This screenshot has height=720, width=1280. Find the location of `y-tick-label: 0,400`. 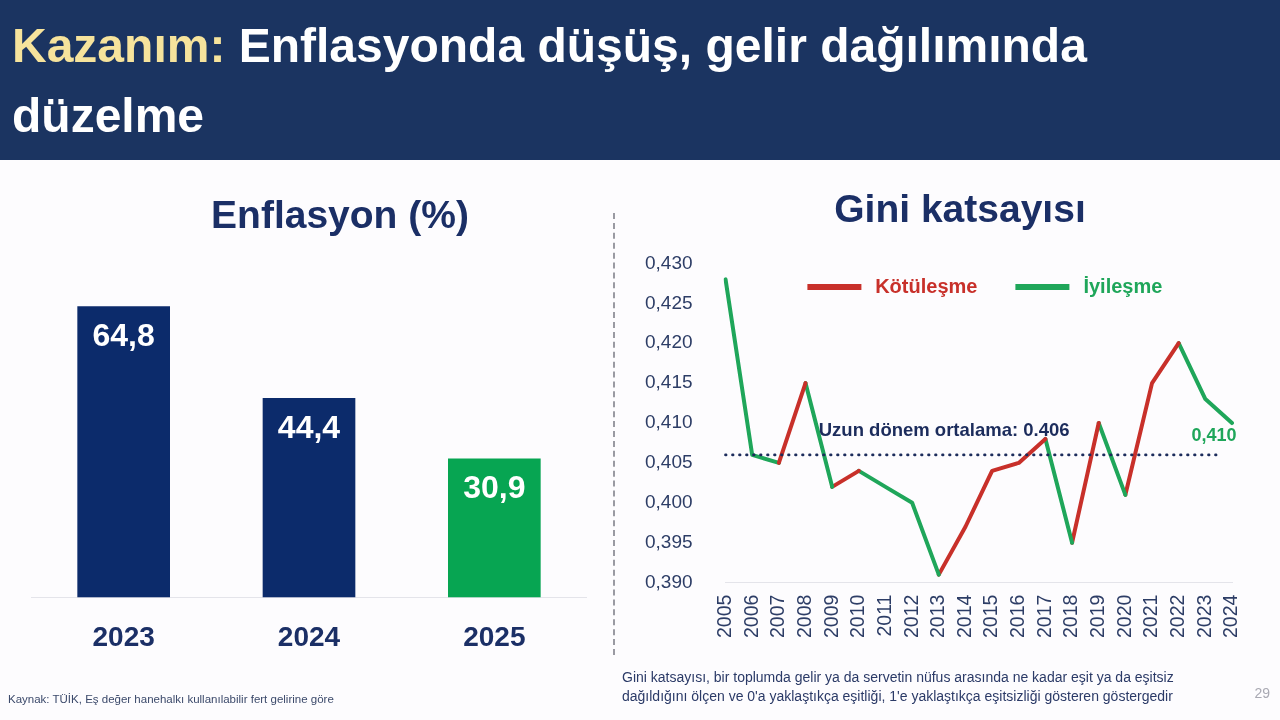

y-tick-label: 0,400 is located at coordinates (669, 502).